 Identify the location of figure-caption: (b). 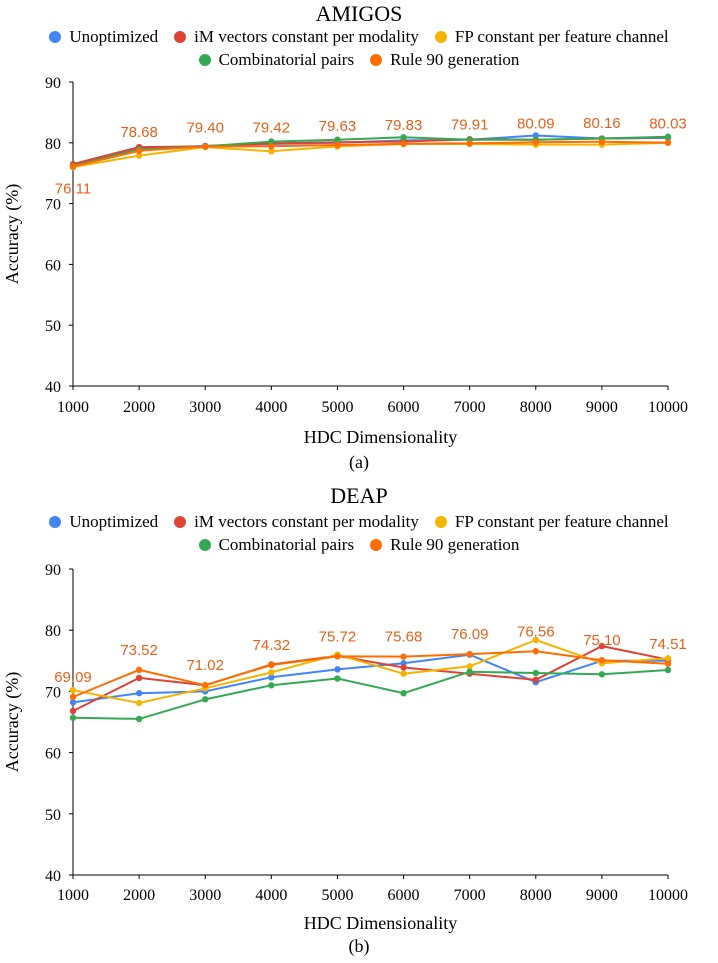
(359, 946).